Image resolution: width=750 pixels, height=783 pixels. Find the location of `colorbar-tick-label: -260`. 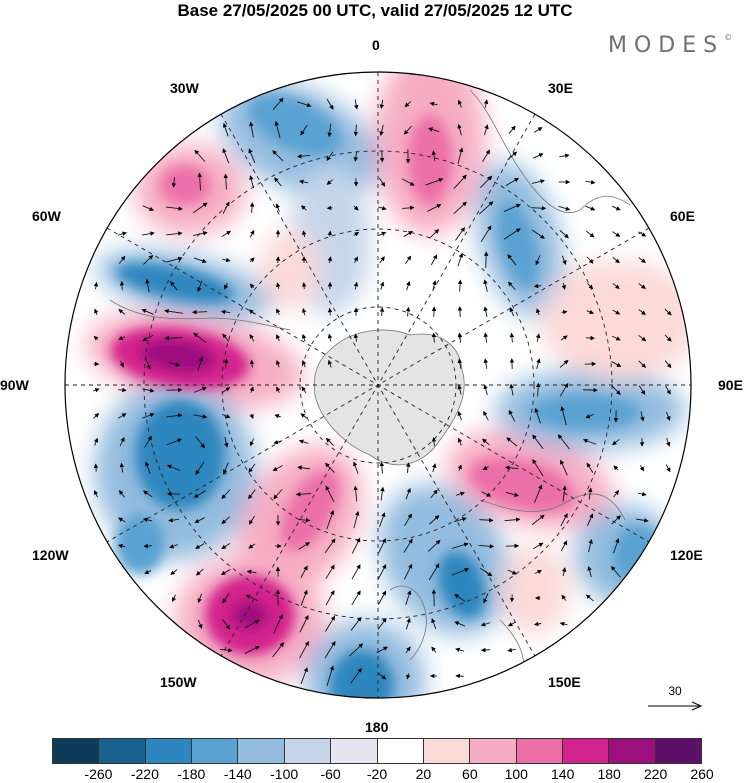

colorbar-tick-label: -260 is located at coordinates (98, 774).